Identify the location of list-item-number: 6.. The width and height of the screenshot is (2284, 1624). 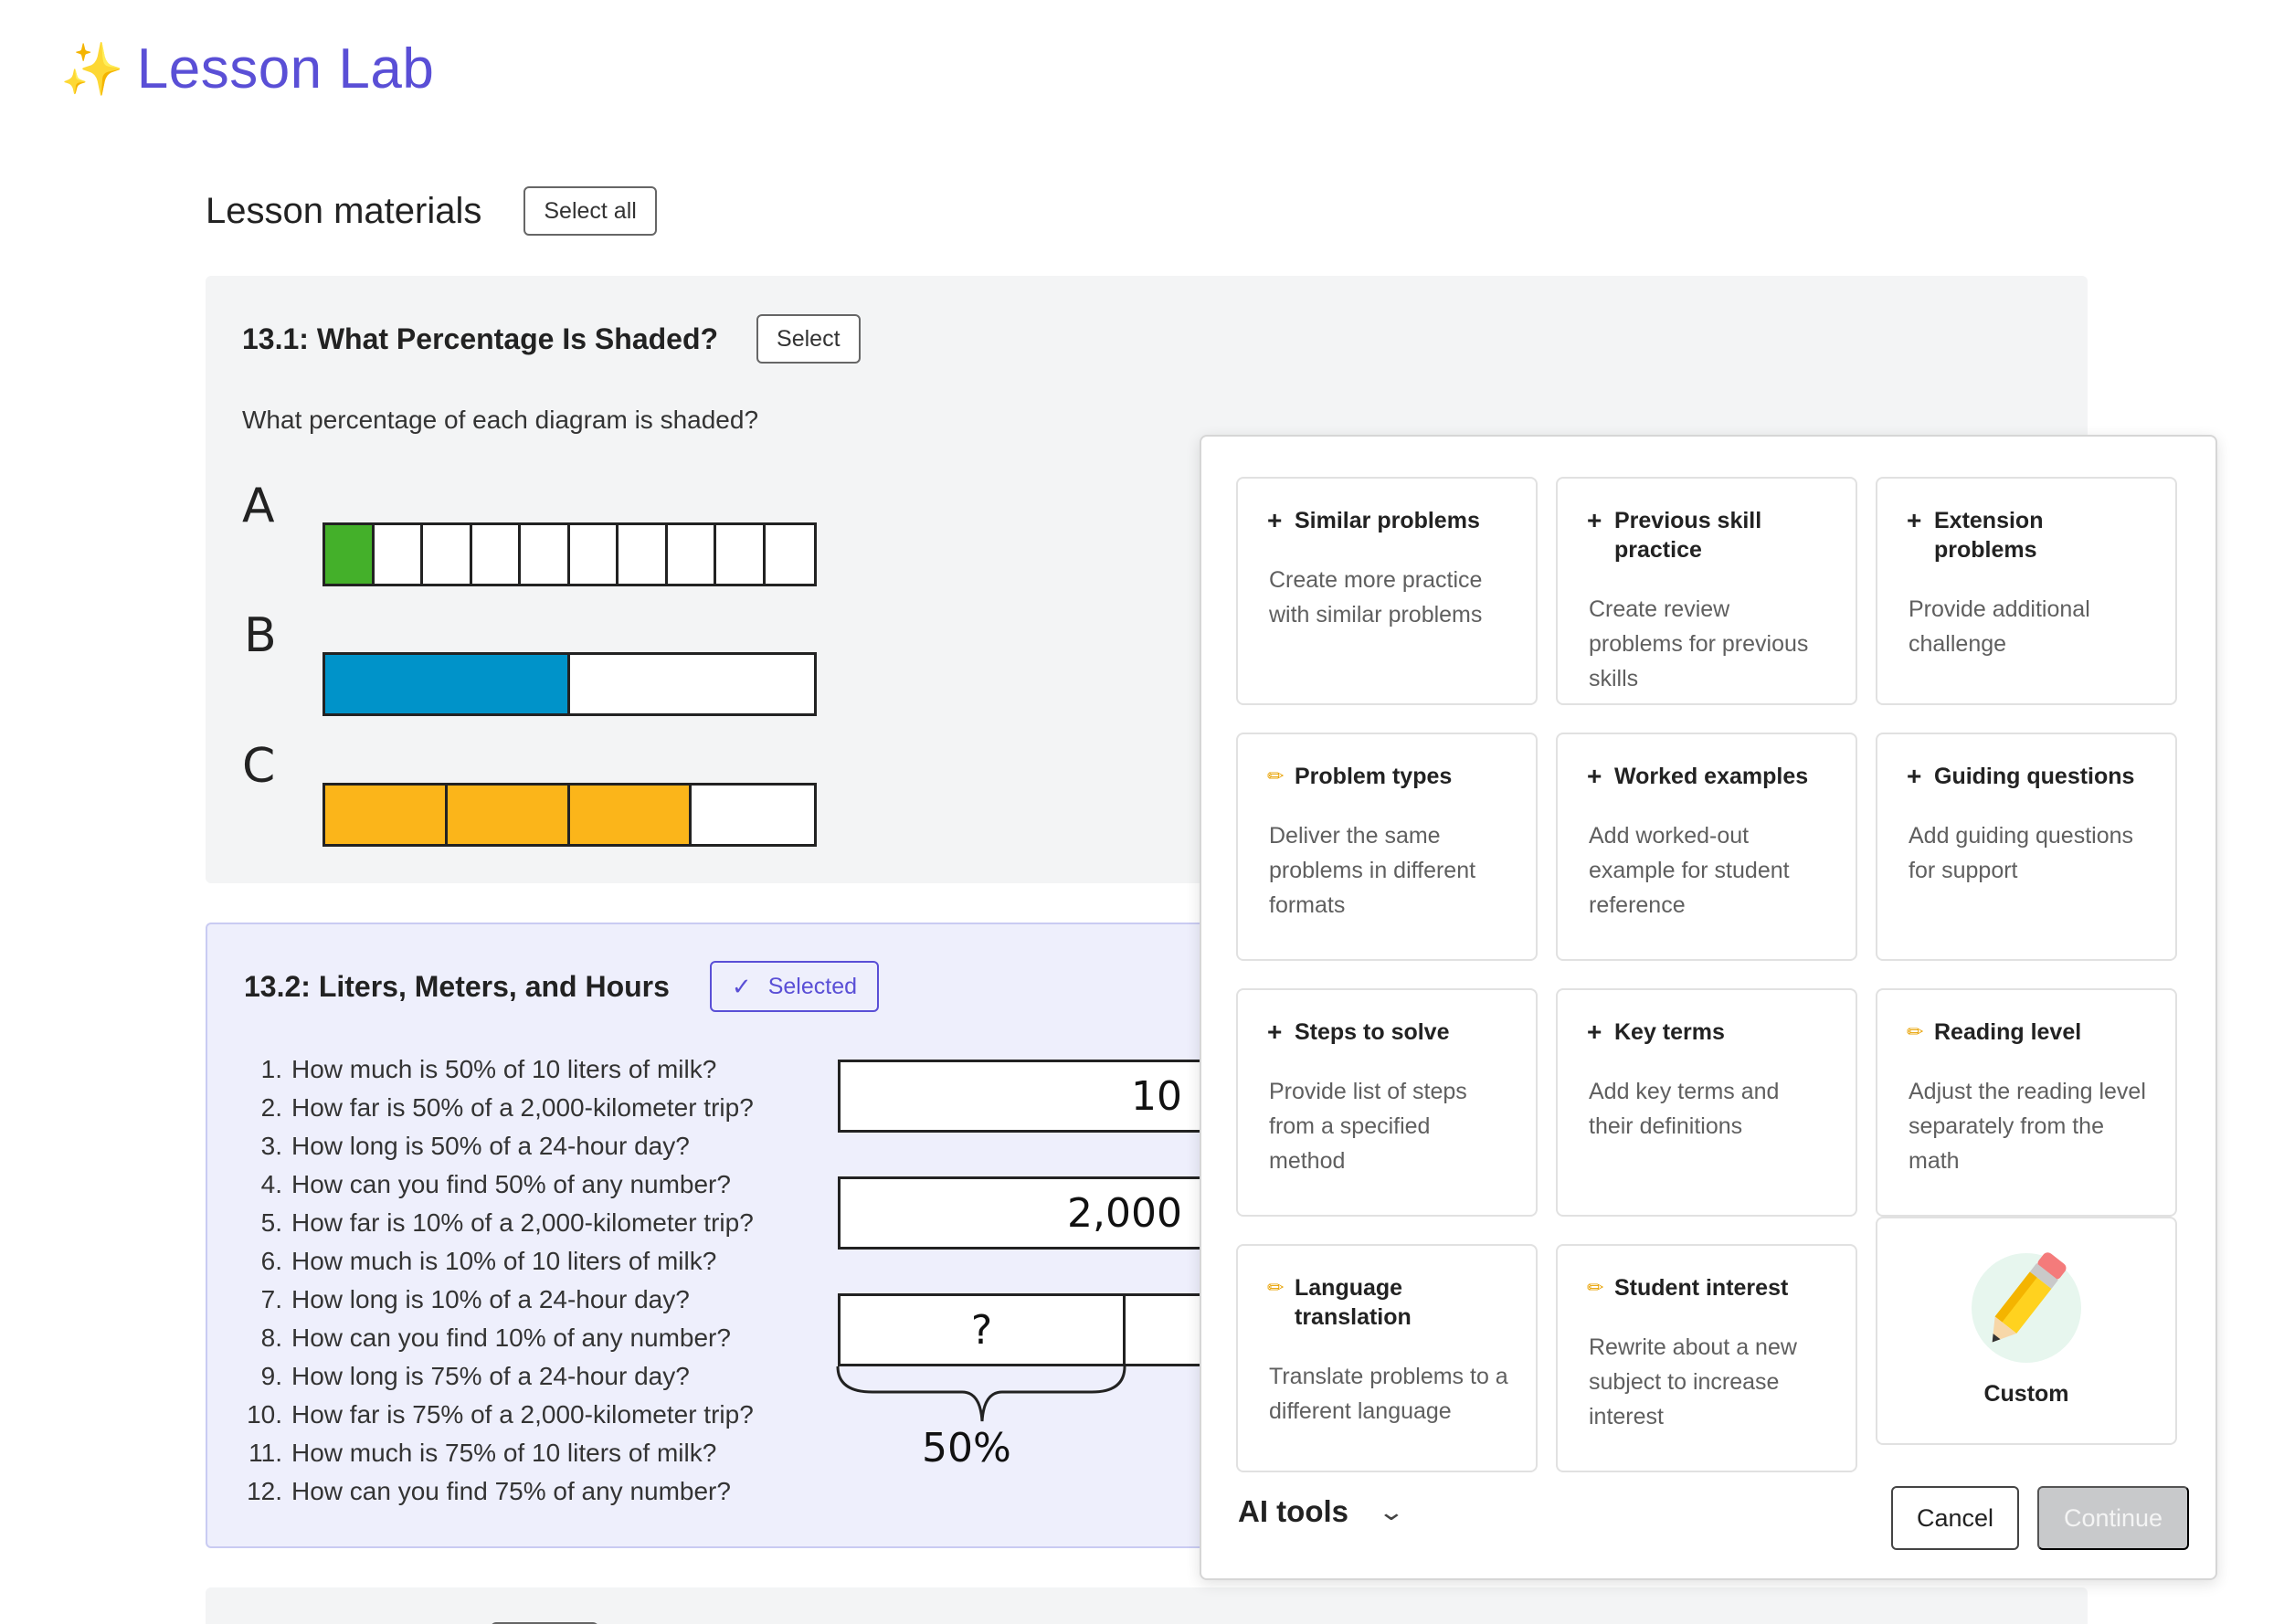
(271, 1261).